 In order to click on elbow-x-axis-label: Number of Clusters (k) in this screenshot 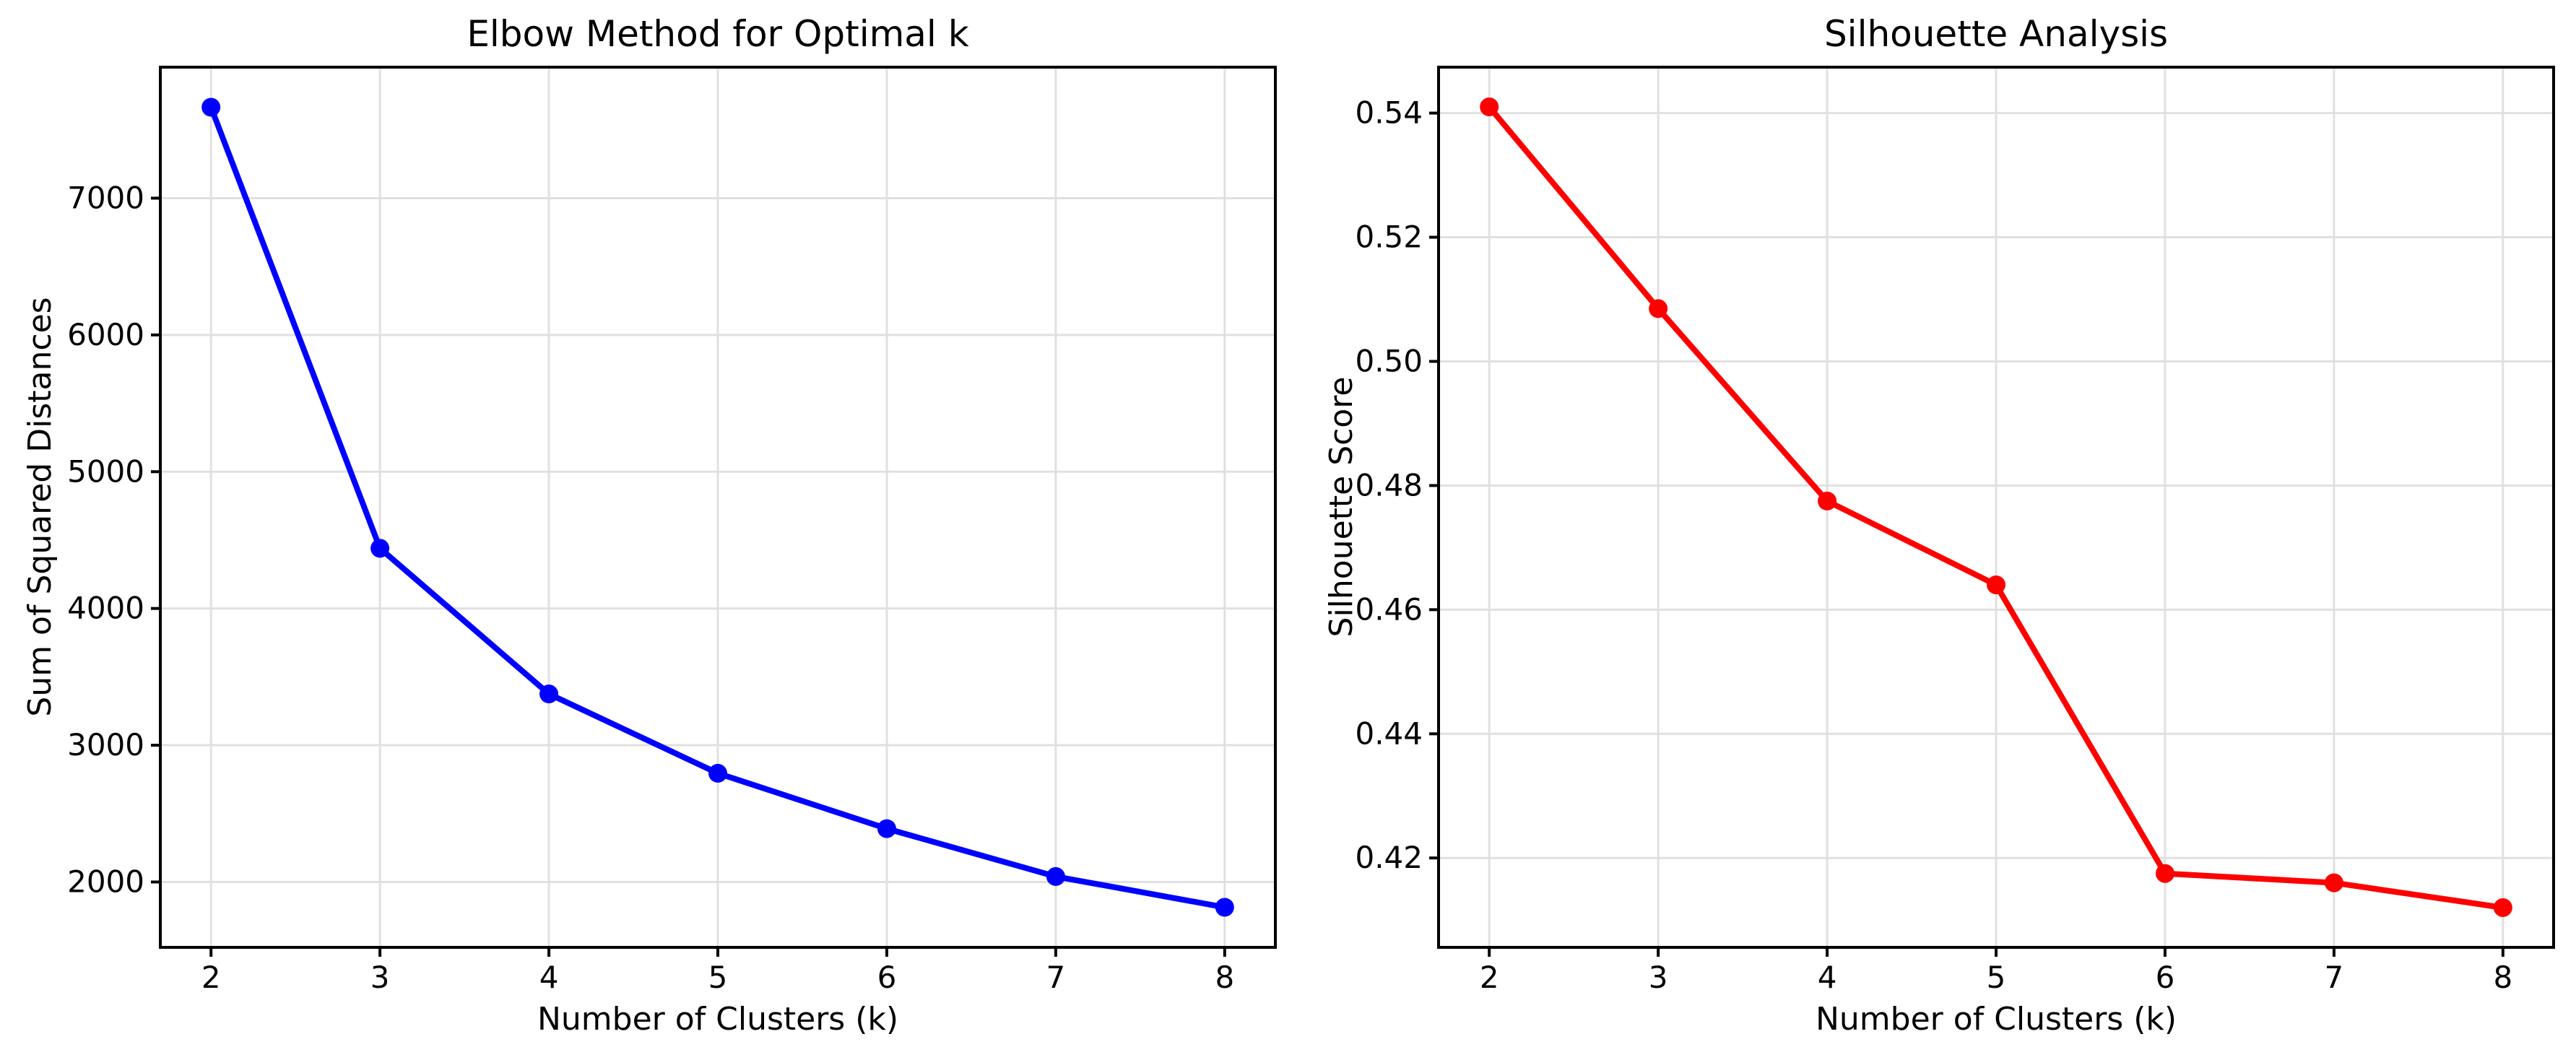, I will do `click(718, 1019)`.